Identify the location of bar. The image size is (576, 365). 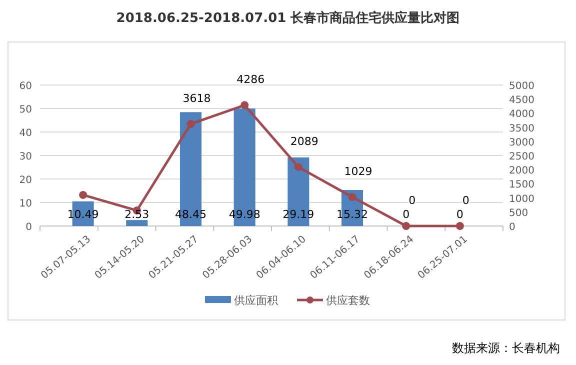
(137, 223).